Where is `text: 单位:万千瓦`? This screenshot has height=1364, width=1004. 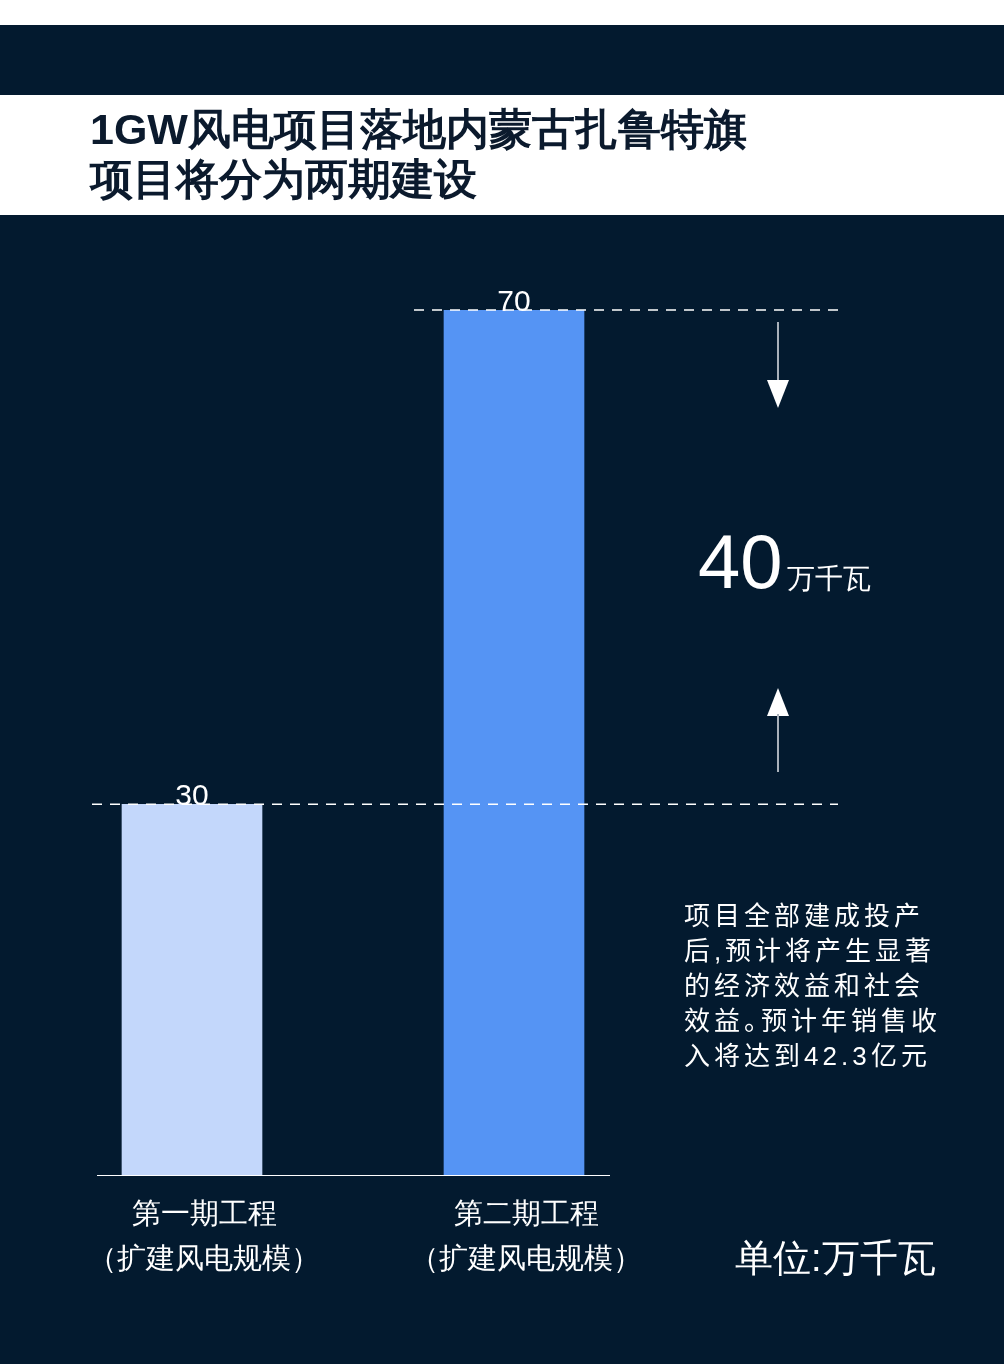
text: 单位:万千瓦 is located at coordinates (835, 1258).